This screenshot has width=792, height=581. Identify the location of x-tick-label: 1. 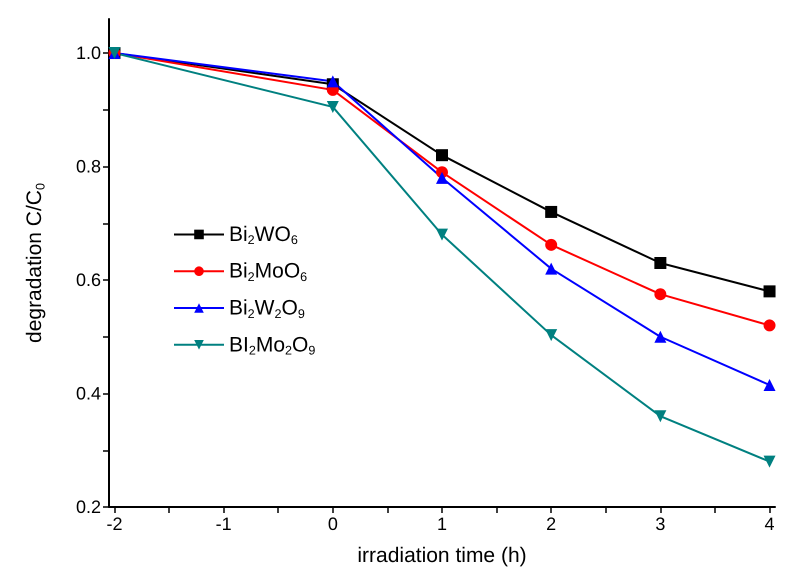
(442, 524).